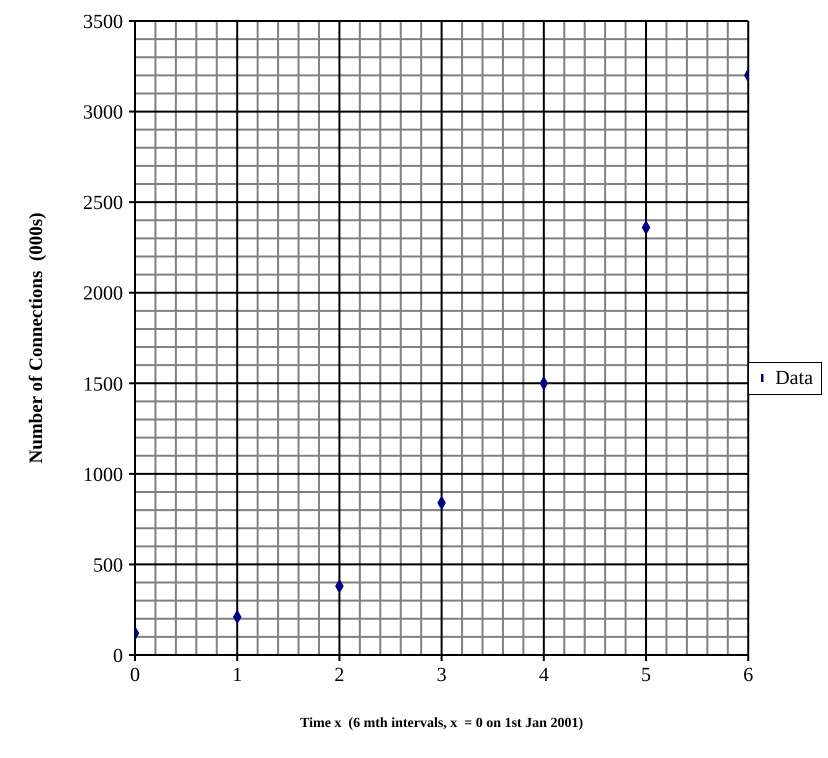 The height and width of the screenshot is (758, 828). I want to click on x-axis-title: Time x (6 mth intervals, x = 0 on 1st Jan 2001), so click(442, 723).